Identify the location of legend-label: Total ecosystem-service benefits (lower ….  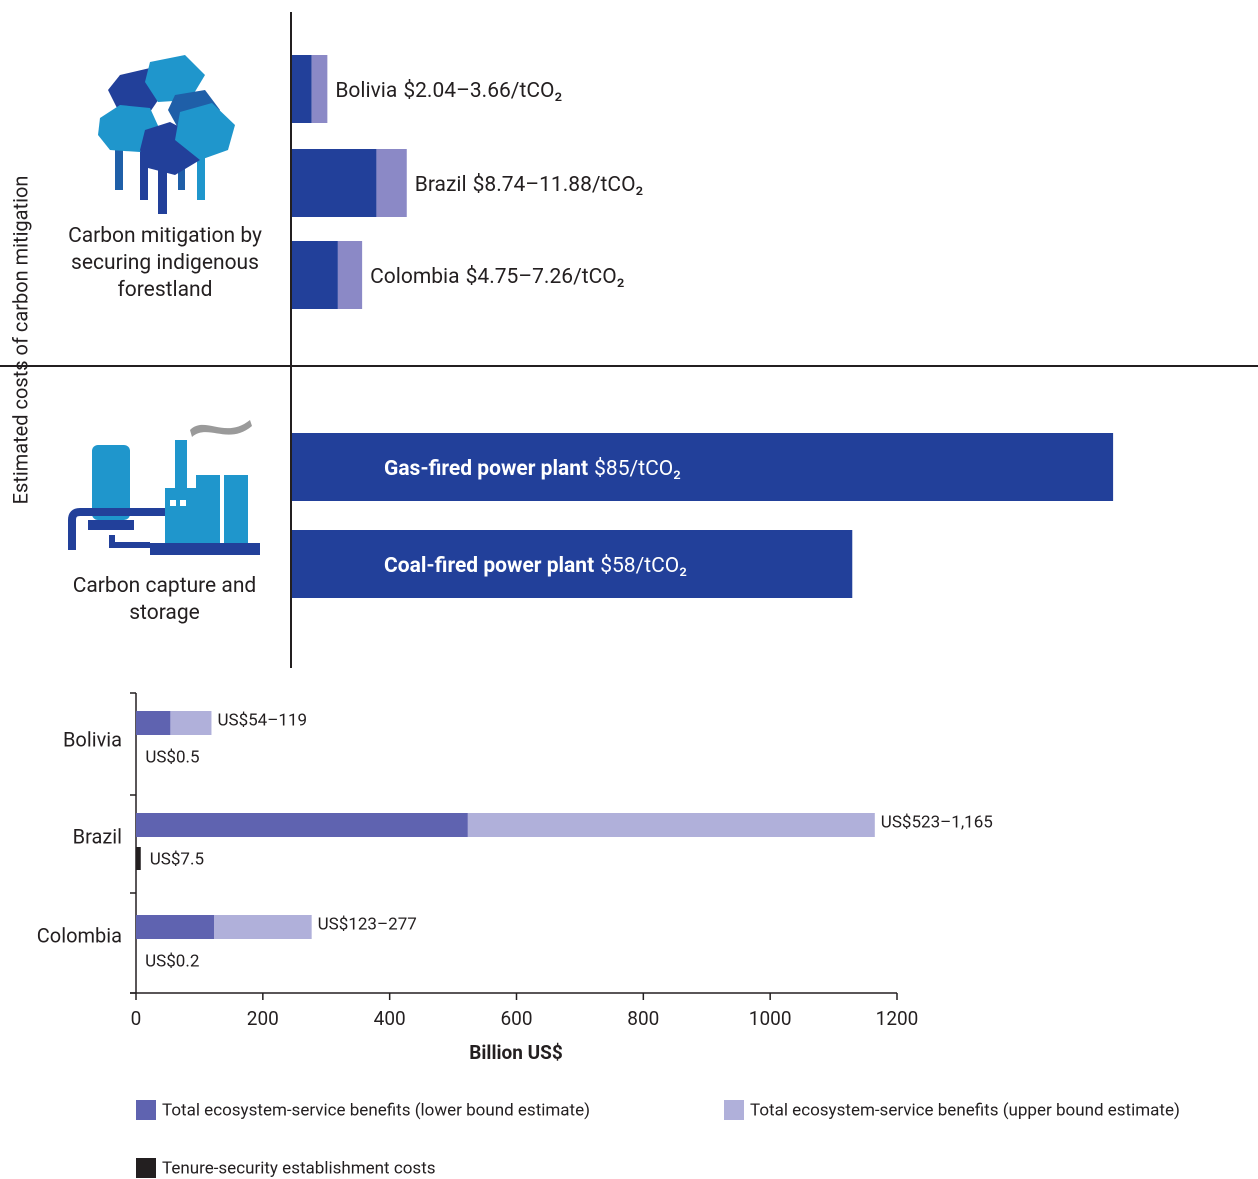
(376, 1110).